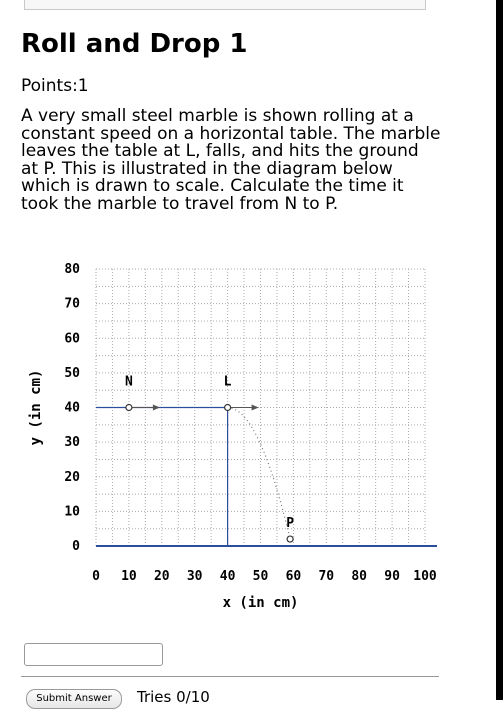 The image size is (503, 709). What do you see at coordinates (173, 697) in the screenshot?
I see `tries-counter: Tries 0/10` at bounding box center [173, 697].